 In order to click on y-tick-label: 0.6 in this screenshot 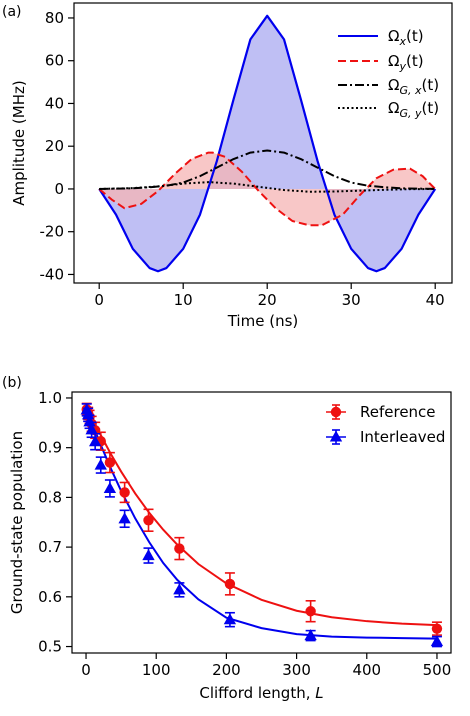, I will do `click(50, 597)`.